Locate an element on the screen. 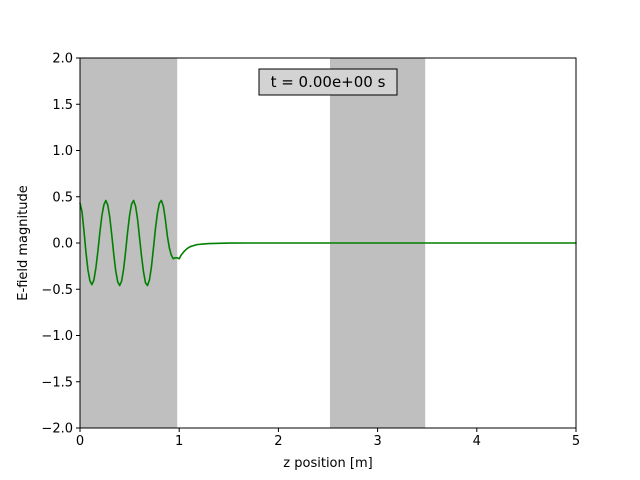 This screenshot has width=640, height=480. series-layer is located at coordinates (328, 243).